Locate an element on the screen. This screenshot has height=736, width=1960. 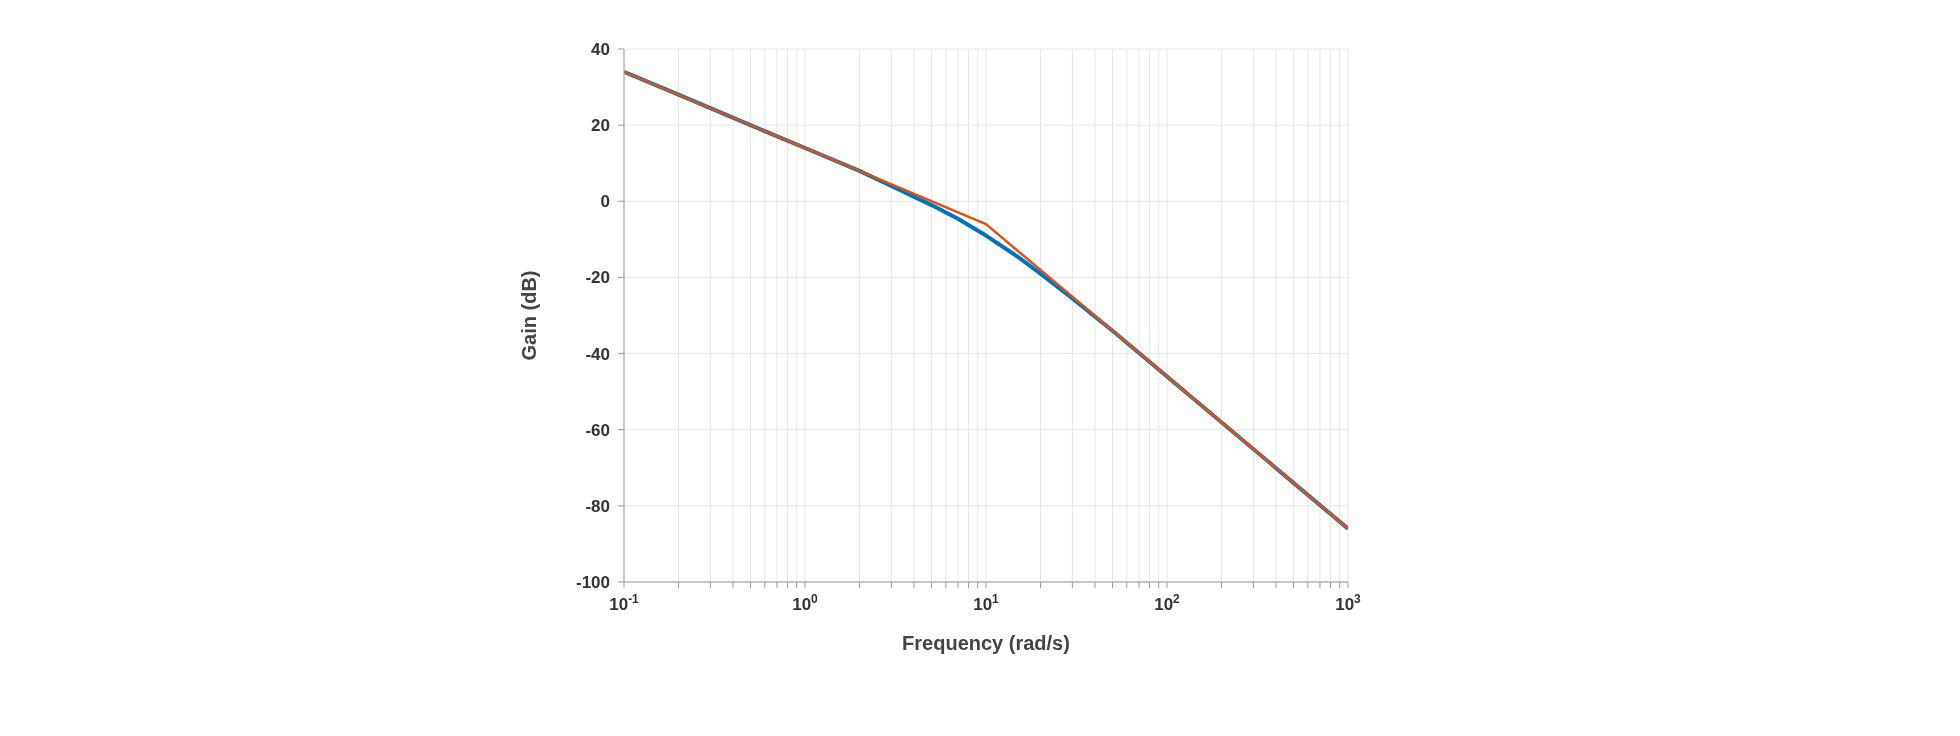
y-tick-label: 0 is located at coordinates (605, 202).